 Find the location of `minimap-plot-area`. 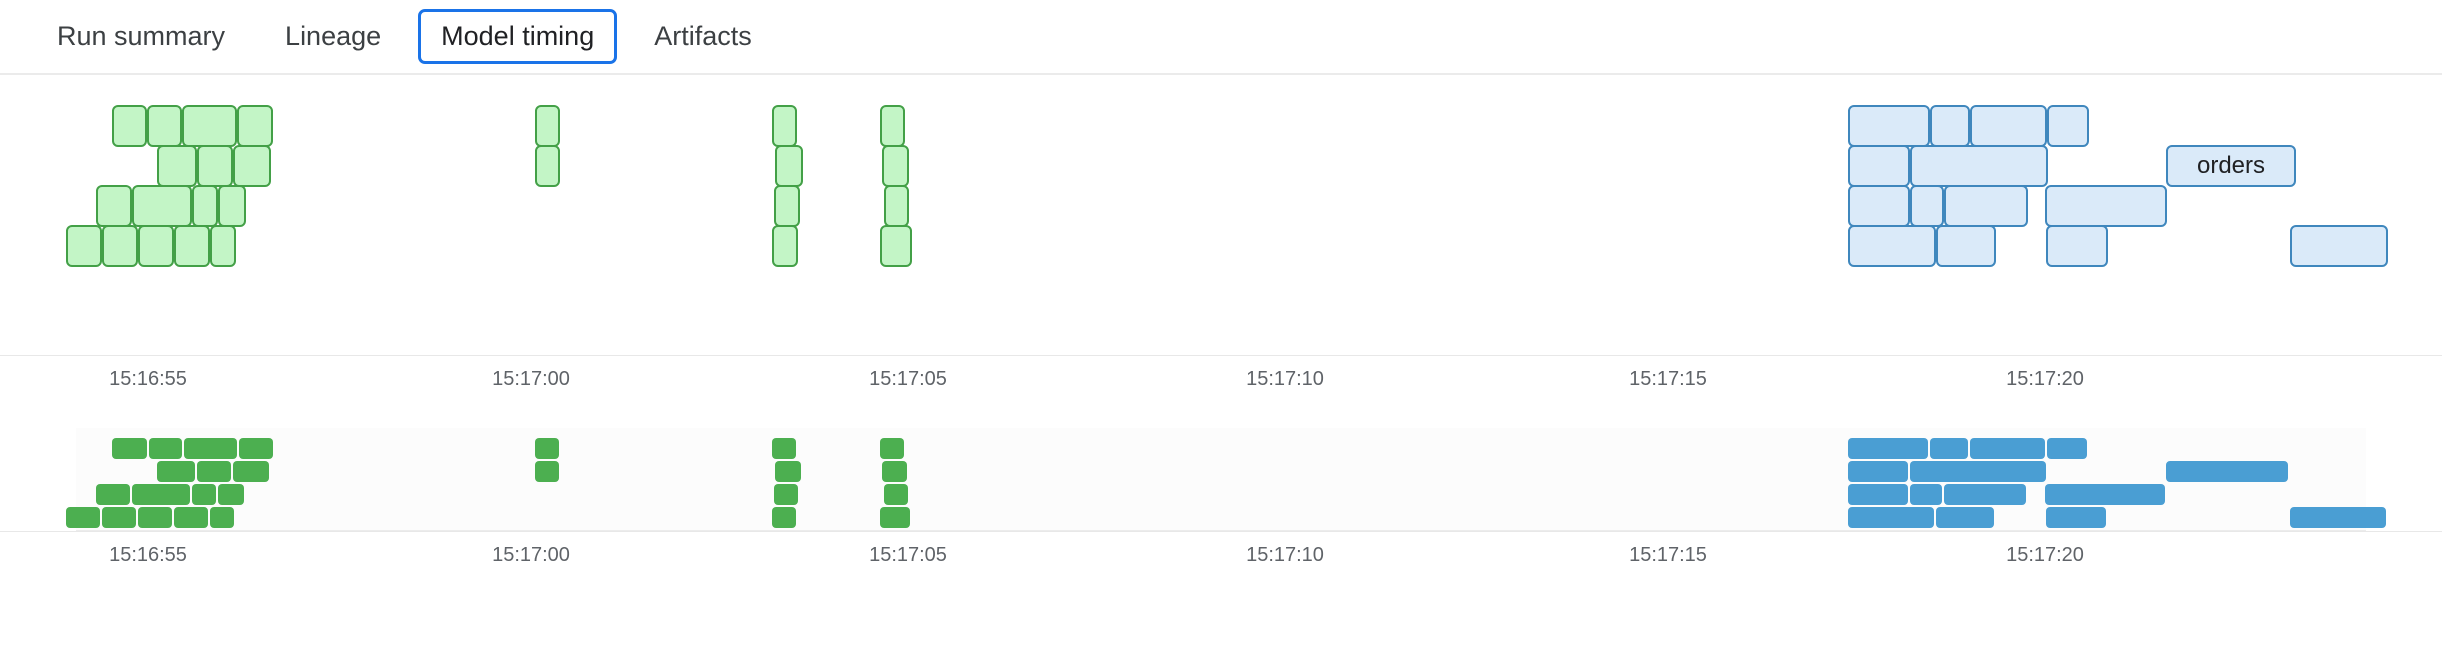

minimap-plot-area is located at coordinates (1226, 479).